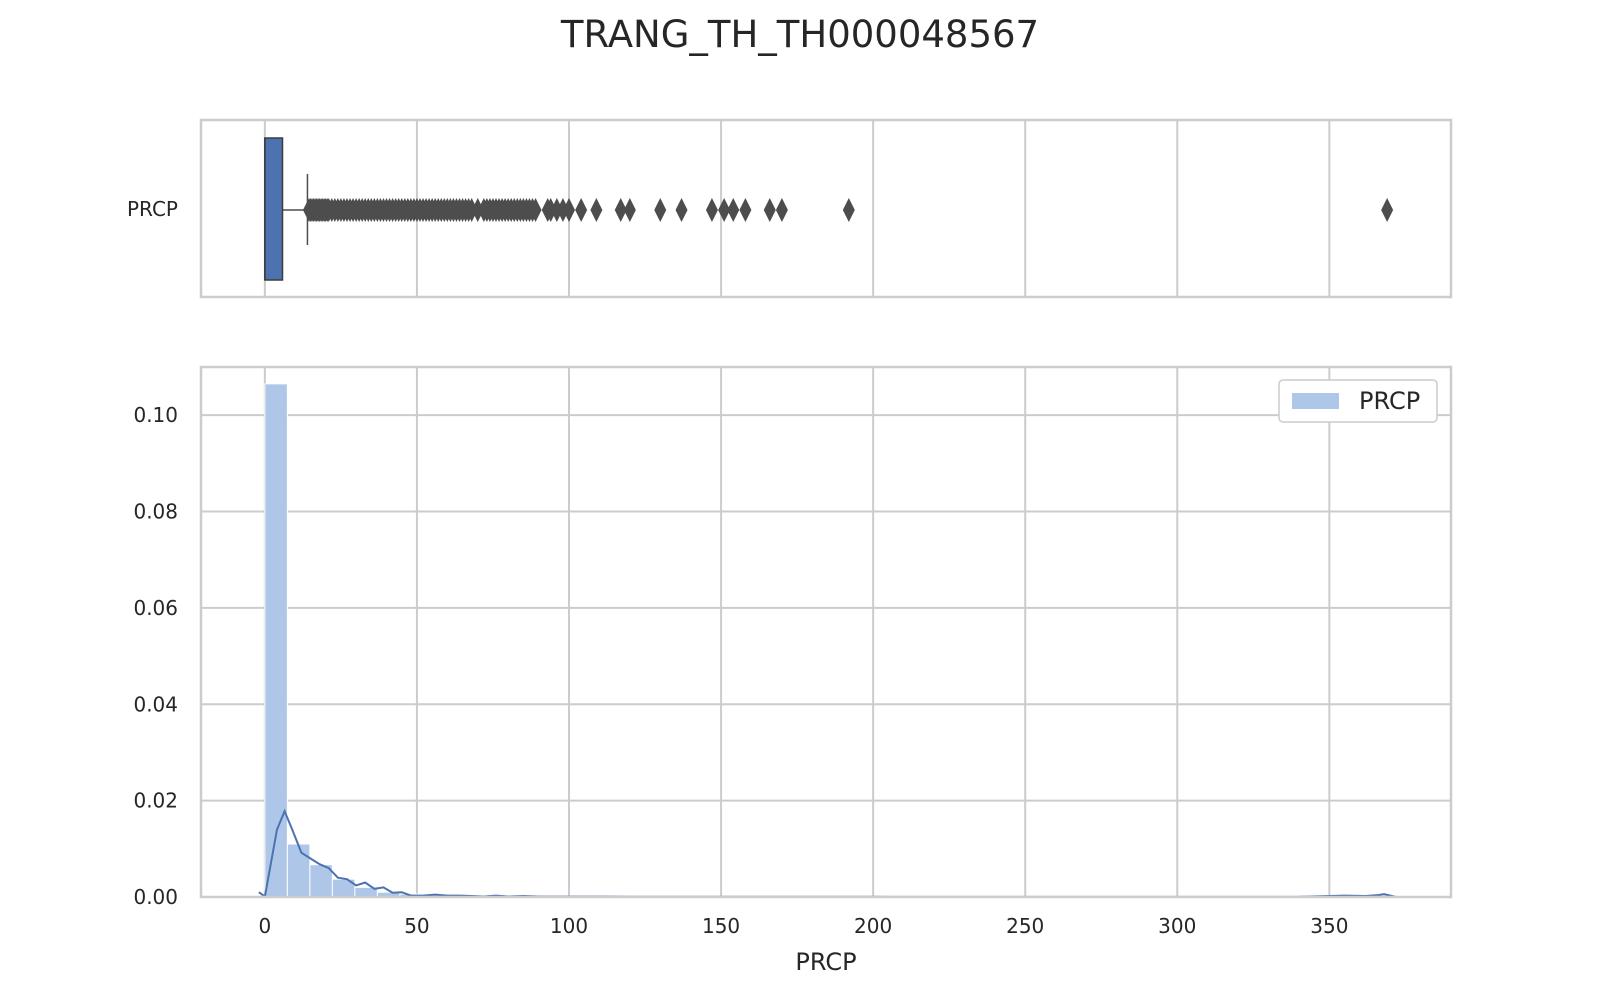 The image size is (1600, 1000). Describe the element at coordinates (155, 801) in the screenshot. I see `y-tick-label: 0.02` at that location.